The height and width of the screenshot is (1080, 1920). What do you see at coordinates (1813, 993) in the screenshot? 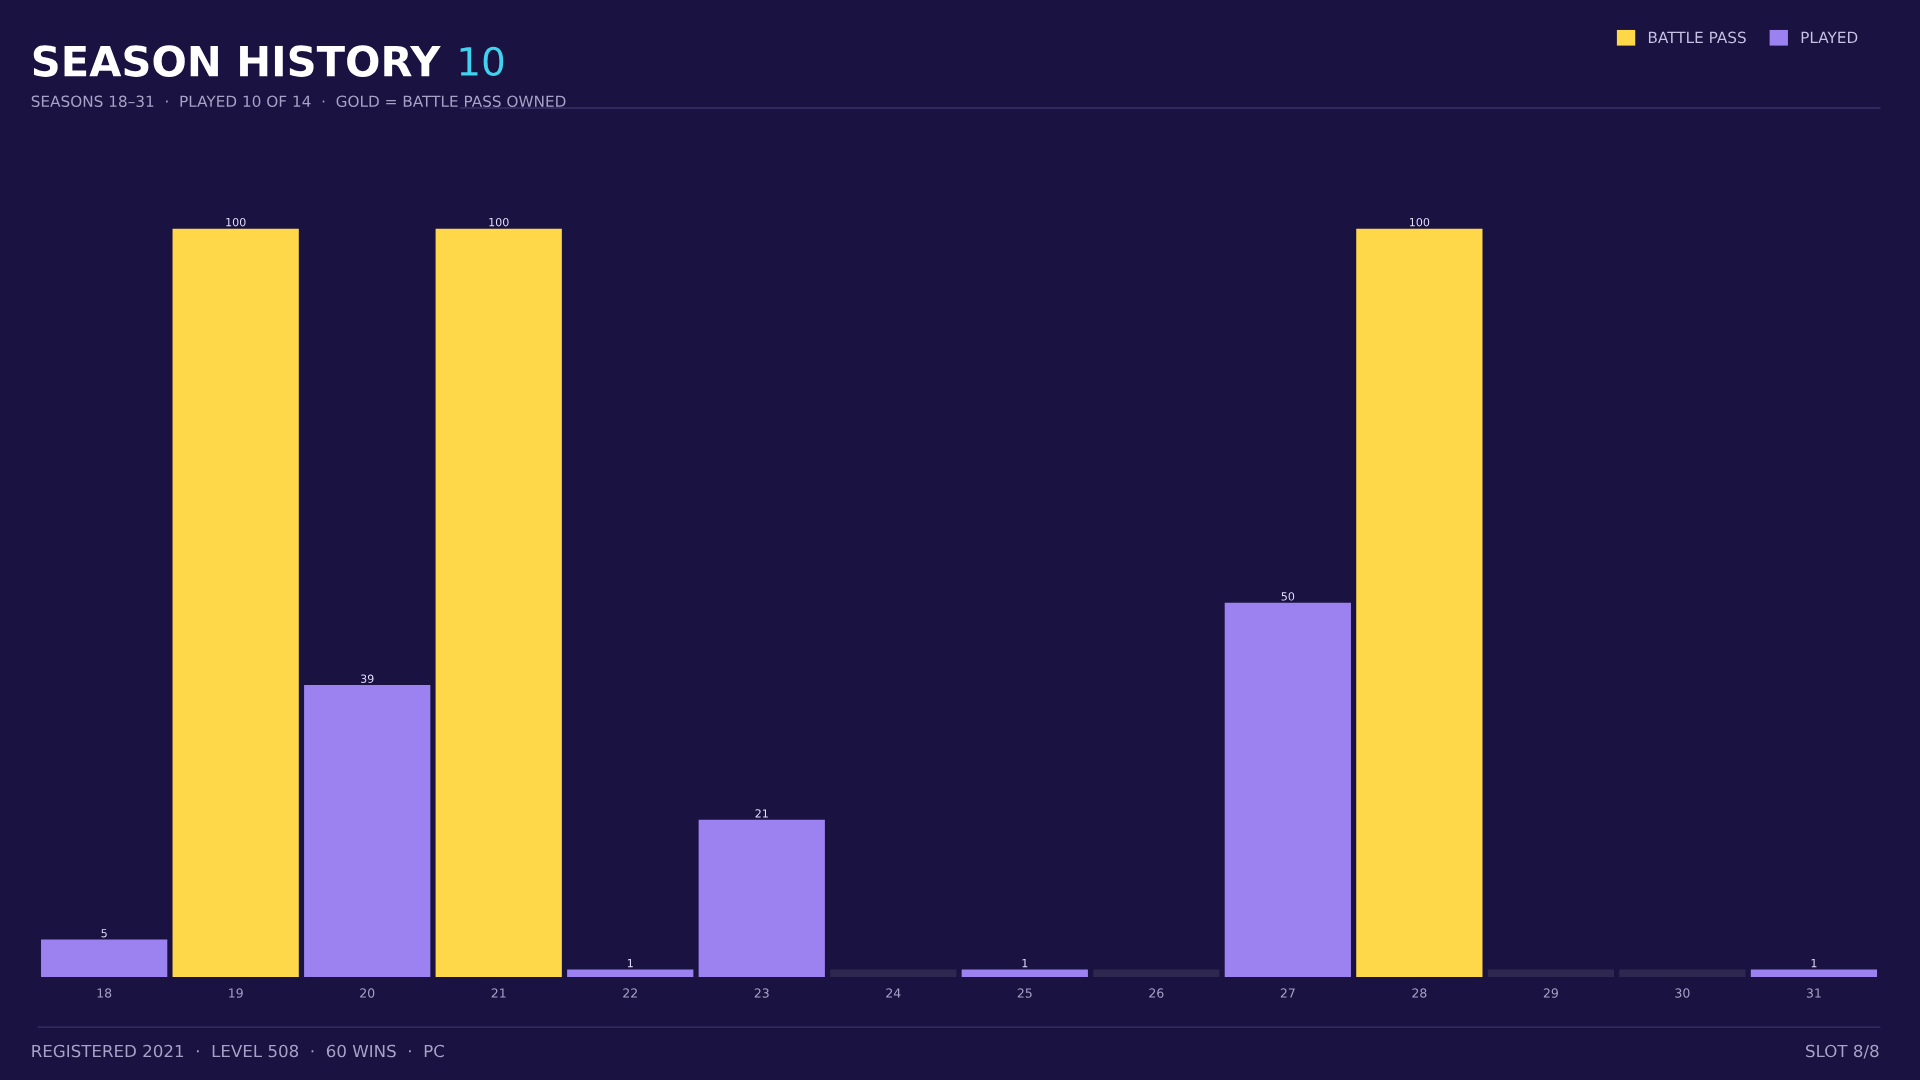
I see `x-tick-label: 31` at bounding box center [1813, 993].